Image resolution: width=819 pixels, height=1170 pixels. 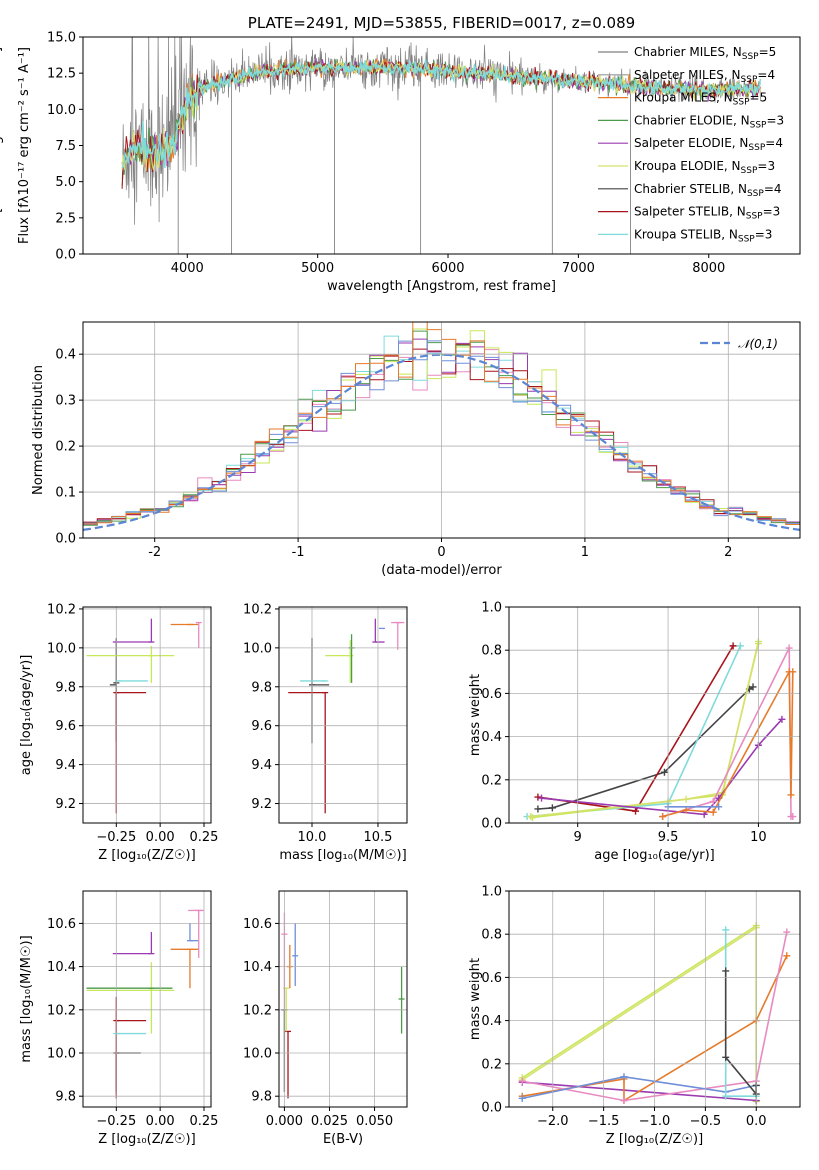 What do you see at coordinates (312, 837) in the screenshot?
I see `x-tick-label: 10.0` at bounding box center [312, 837].